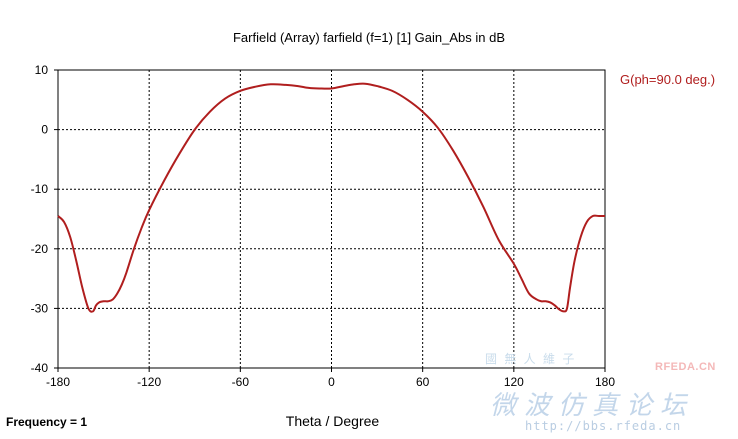  I want to click on x-tick-label: -180, so click(58, 382).